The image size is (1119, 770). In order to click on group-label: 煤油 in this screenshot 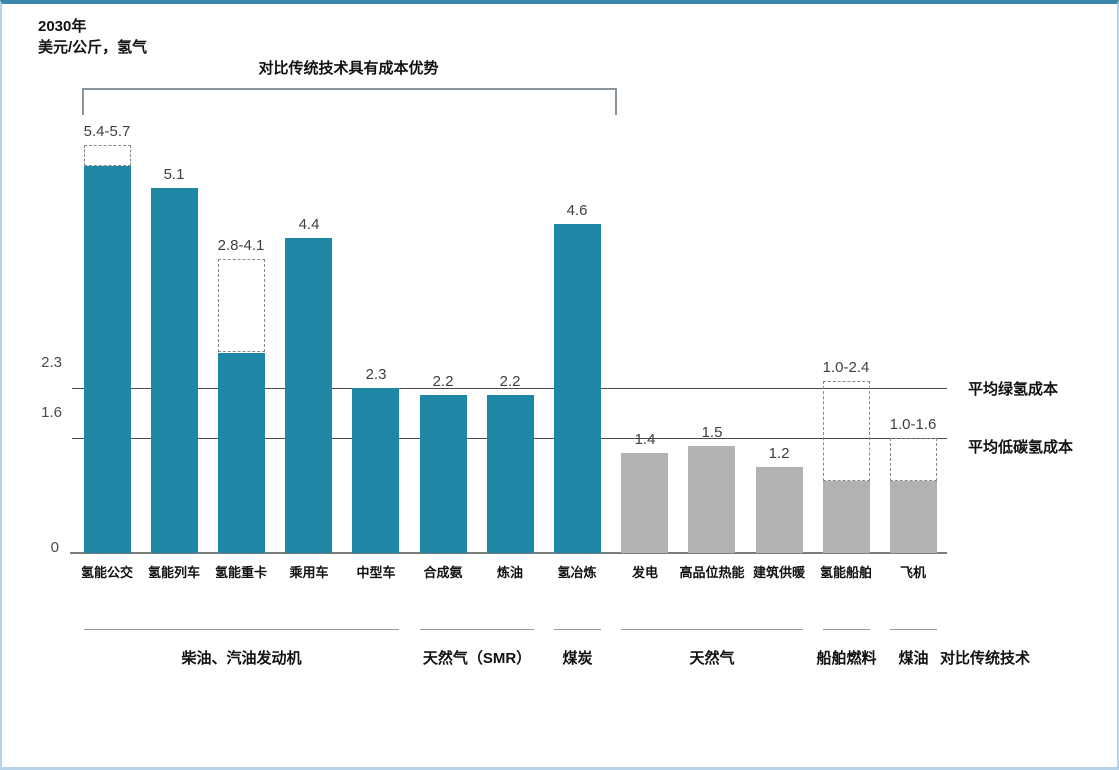, I will do `click(913, 658)`.